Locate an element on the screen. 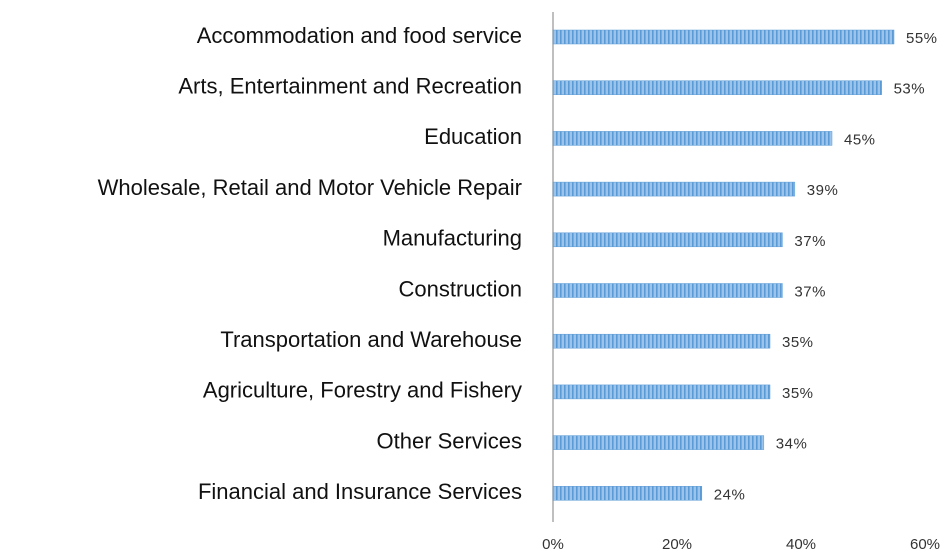  category-label: Manufacturing is located at coordinates (452, 238).